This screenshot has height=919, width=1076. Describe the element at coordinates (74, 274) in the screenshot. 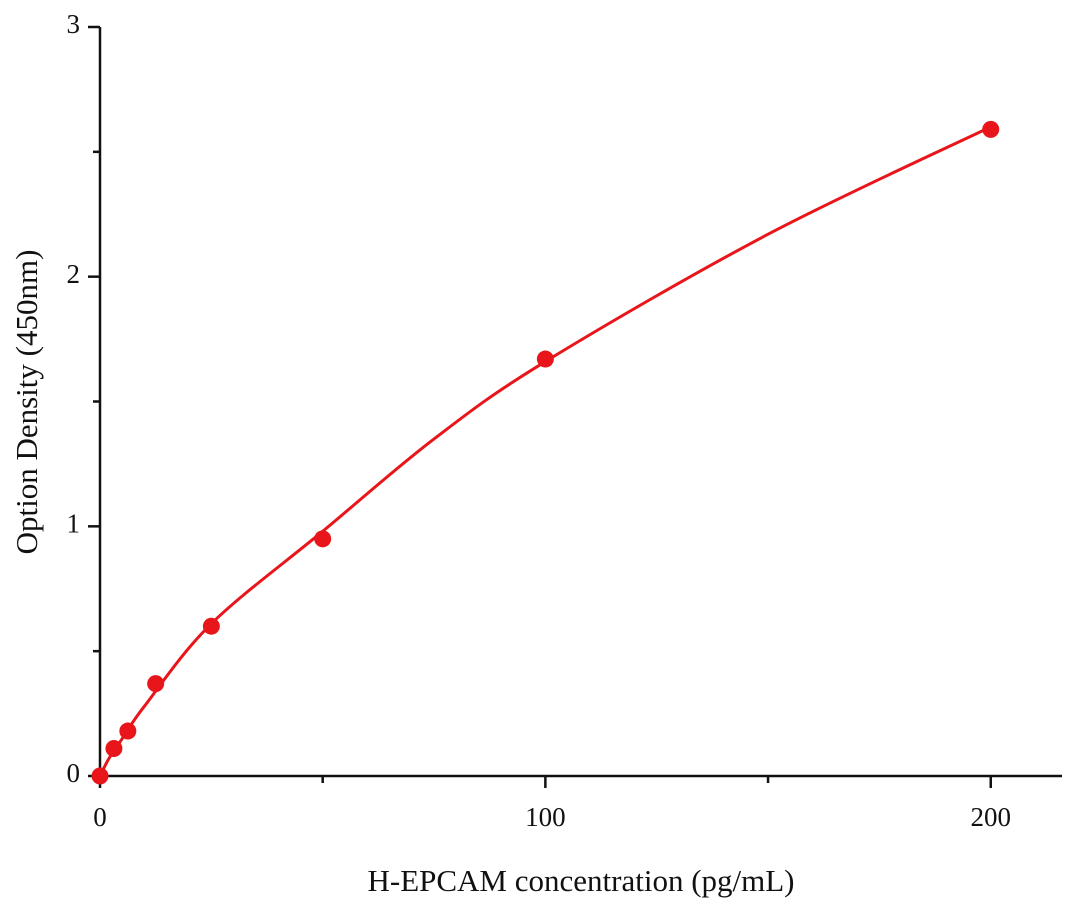

I see `y-tick-label: 2` at that location.